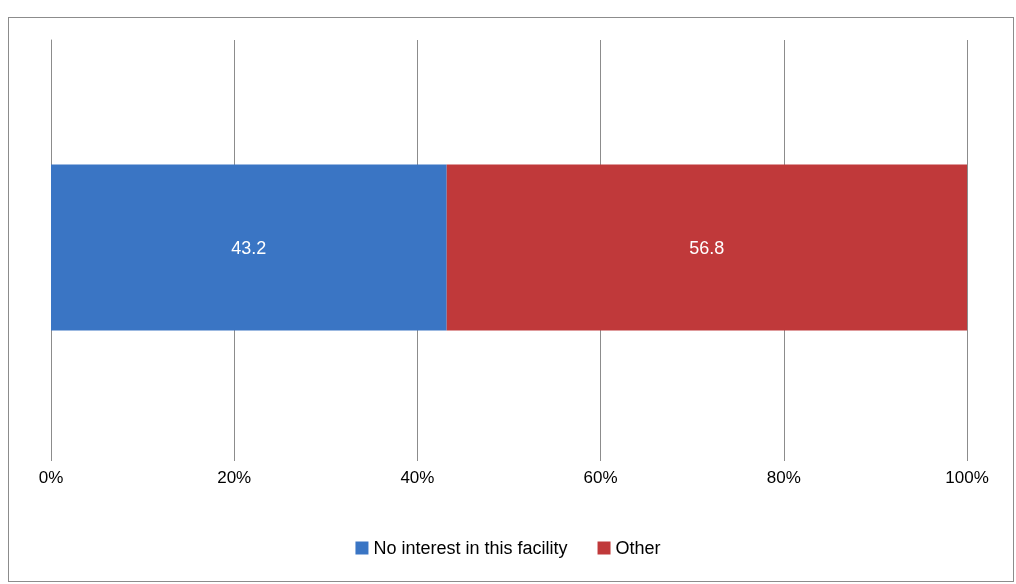 The height and width of the screenshot is (584, 1016). What do you see at coordinates (249, 247) in the screenshot?
I see `data-label: 43.2` at bounding box center [249, 247].